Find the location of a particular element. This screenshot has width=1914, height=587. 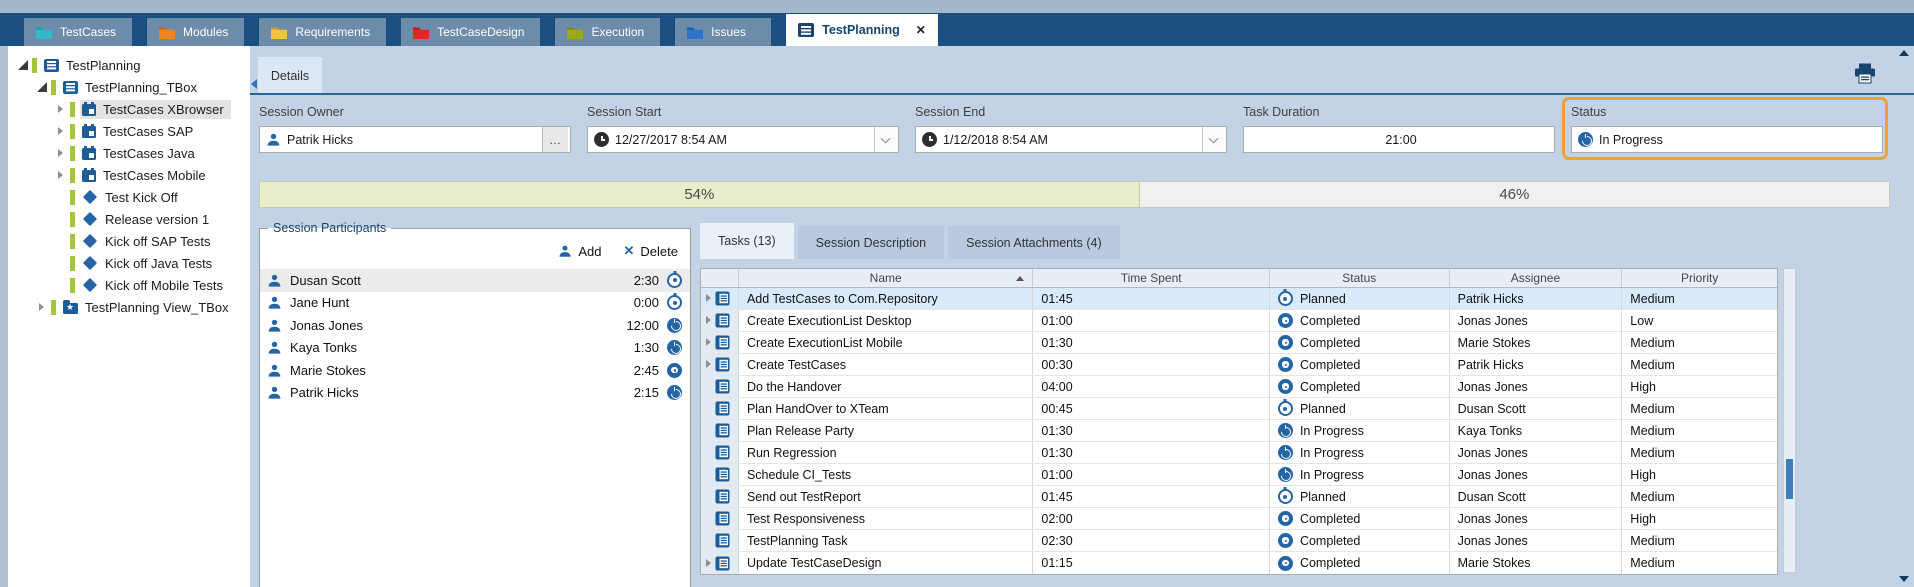

main-nav-tab: Execution is located at coordinates (608, 32).